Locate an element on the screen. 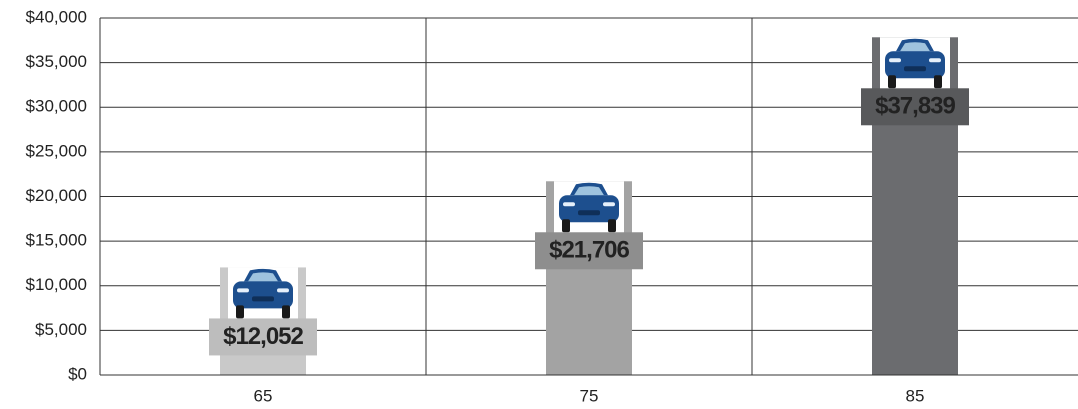 The width and height of the screenshot is (1078, 409). y-tick-label: $35,000 is located at coordinates (56, 61).